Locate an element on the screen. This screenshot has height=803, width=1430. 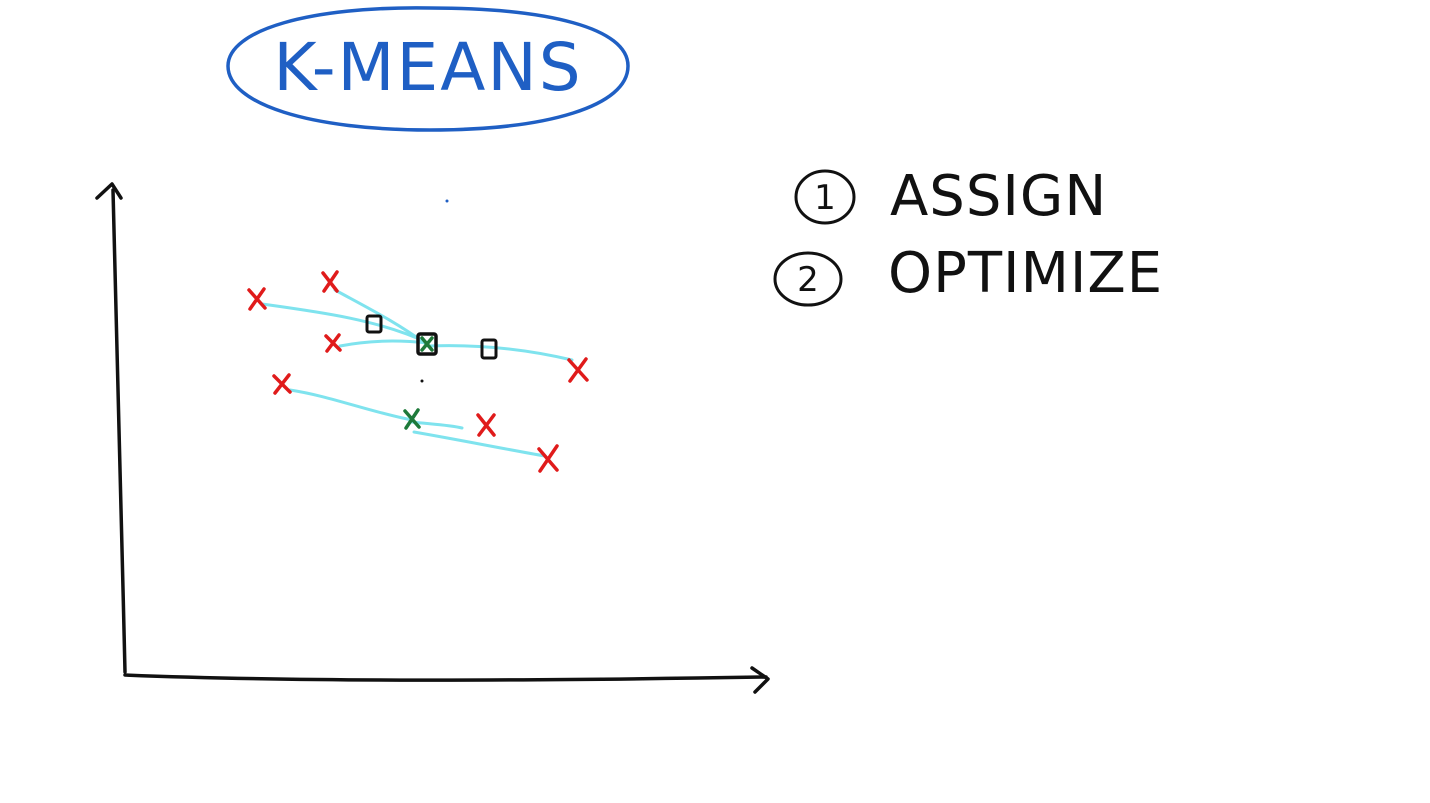
x-axis-arrowhead is located at coordinates (760, 680).